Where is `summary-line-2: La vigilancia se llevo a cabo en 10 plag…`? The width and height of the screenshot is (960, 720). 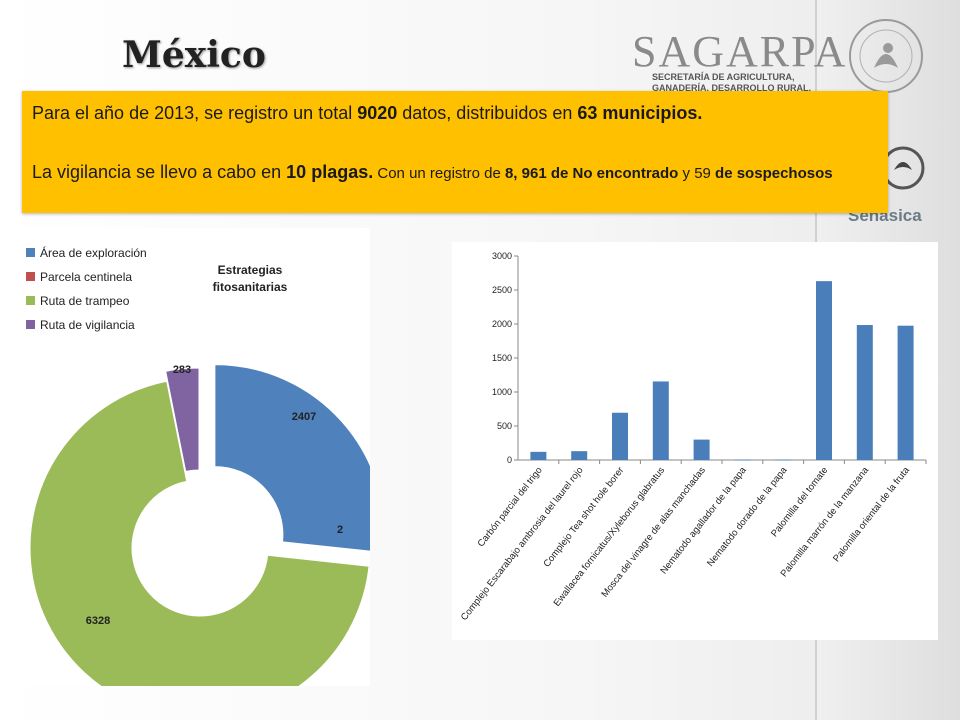 summary-line-2: La vigilancia se llevo a cabo en 10 plag… is located at coordinates (457, 173).